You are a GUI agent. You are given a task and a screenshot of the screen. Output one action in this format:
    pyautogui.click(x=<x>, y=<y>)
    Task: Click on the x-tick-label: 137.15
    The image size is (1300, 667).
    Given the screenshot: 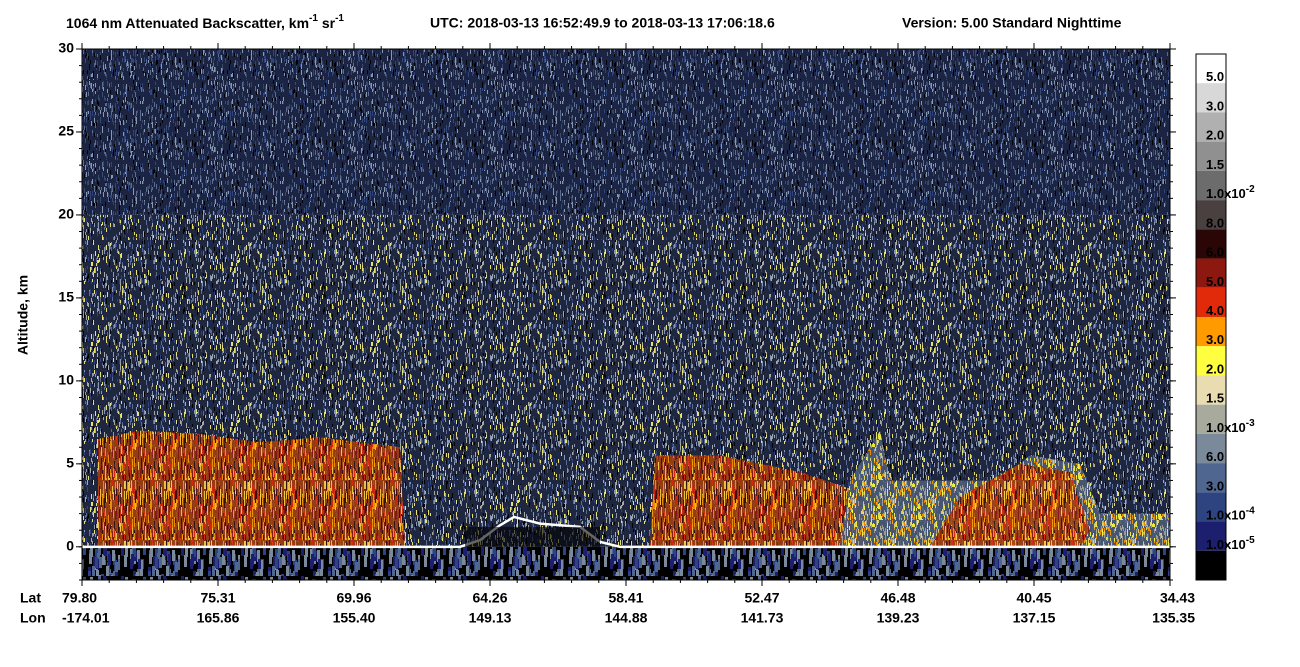 What is the action you would take?
    pyautogui.click(x=1034, y=618)
    